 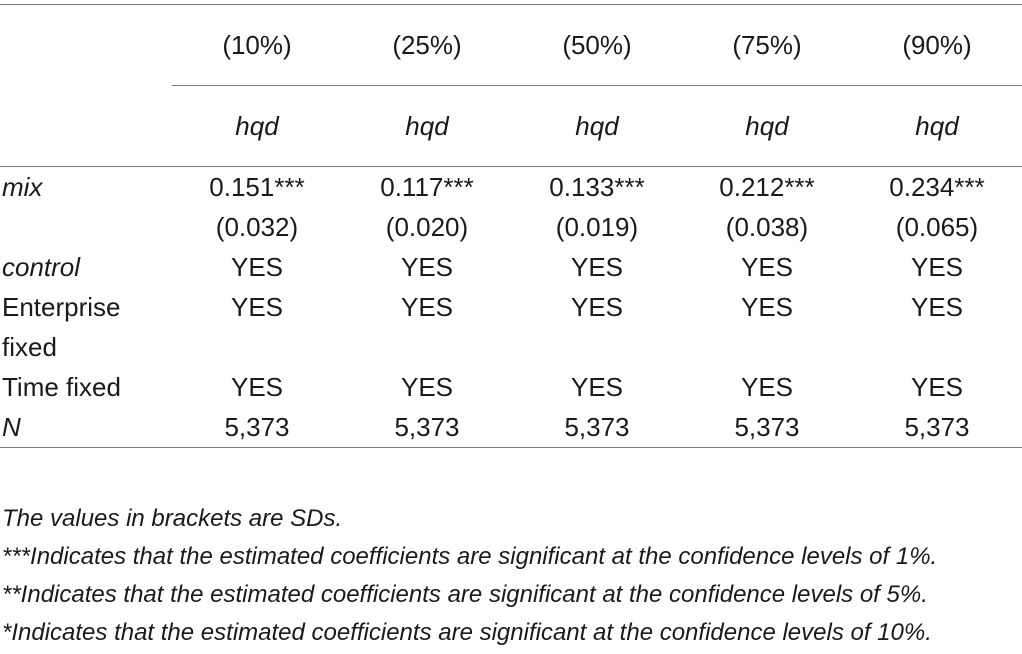 What do you see at coordinates (11, 427) in the screenshot?
I see `row-label-n: N` at bounding box center [11, 427].